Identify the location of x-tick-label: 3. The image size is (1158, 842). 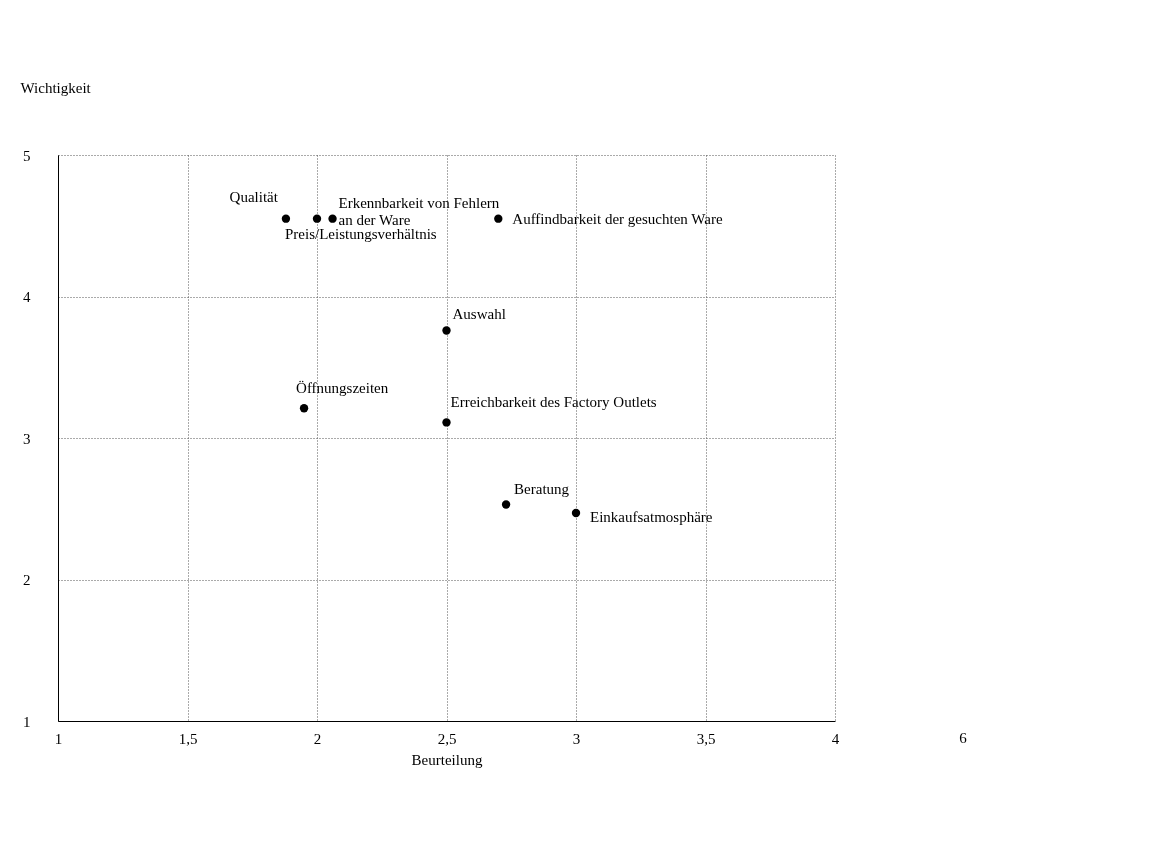
(576, 738).